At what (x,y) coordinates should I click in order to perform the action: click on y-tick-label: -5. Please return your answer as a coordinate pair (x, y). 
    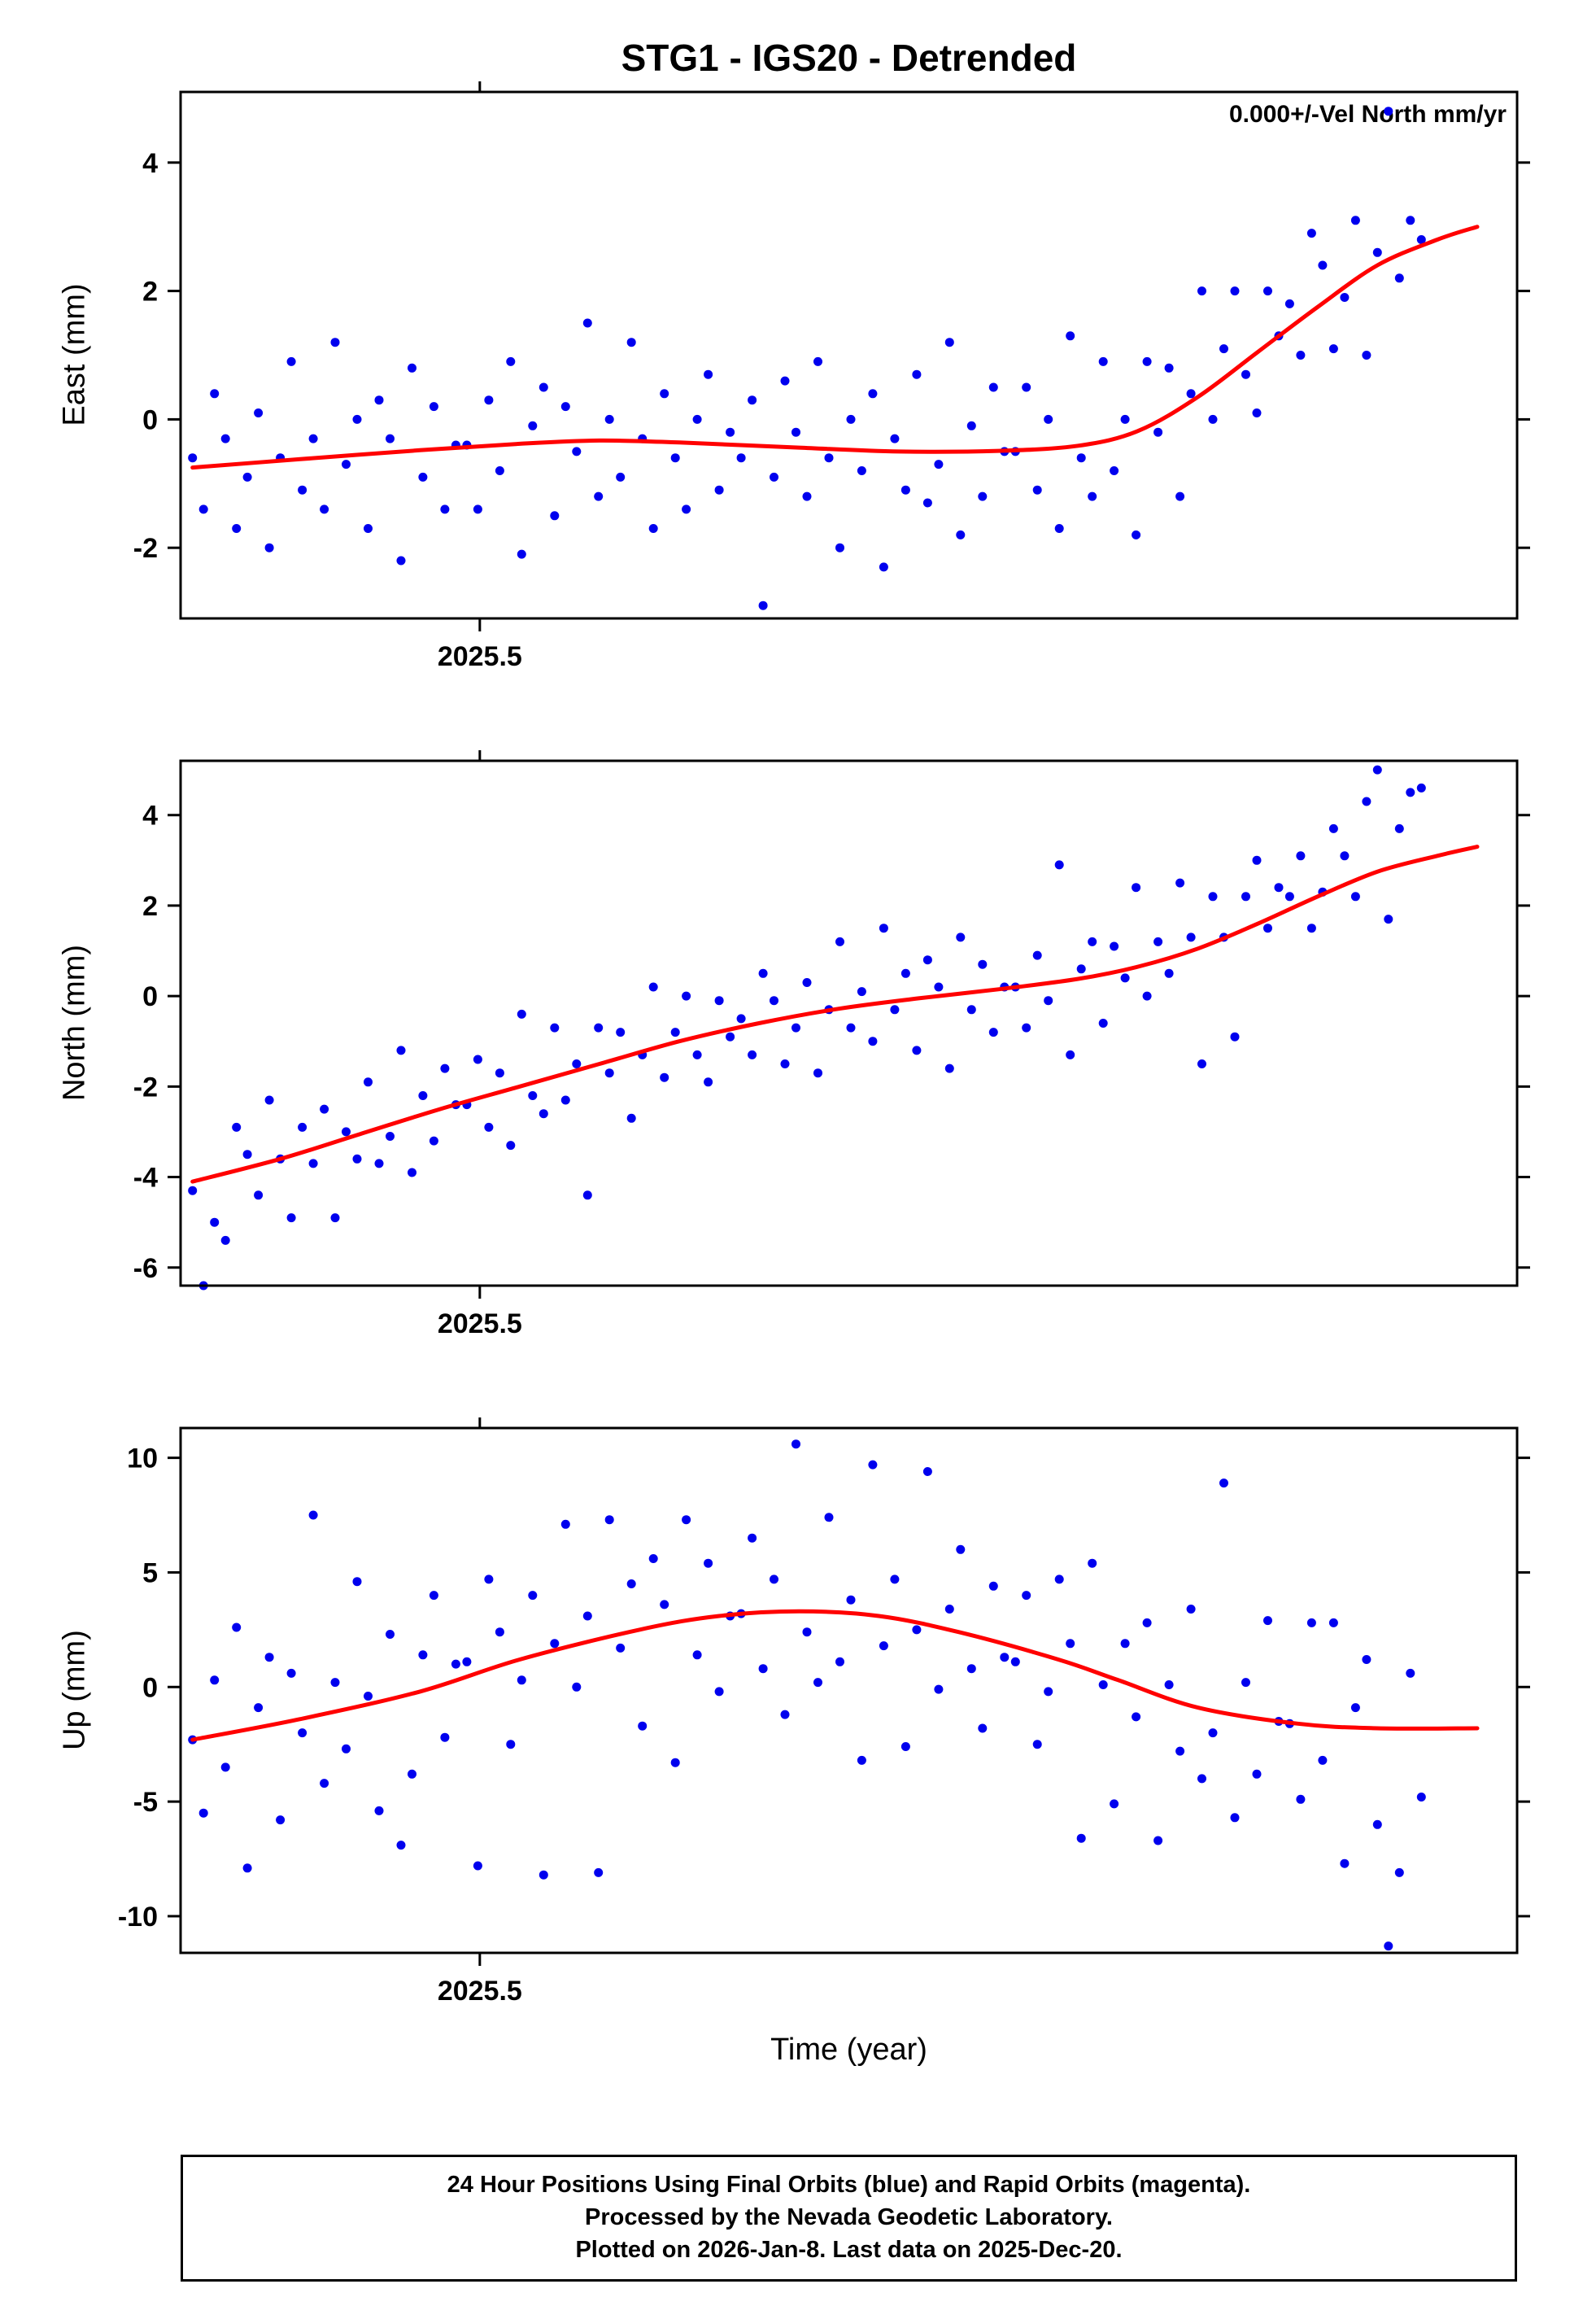
    Looking at the image, I should click on (145, 1802).